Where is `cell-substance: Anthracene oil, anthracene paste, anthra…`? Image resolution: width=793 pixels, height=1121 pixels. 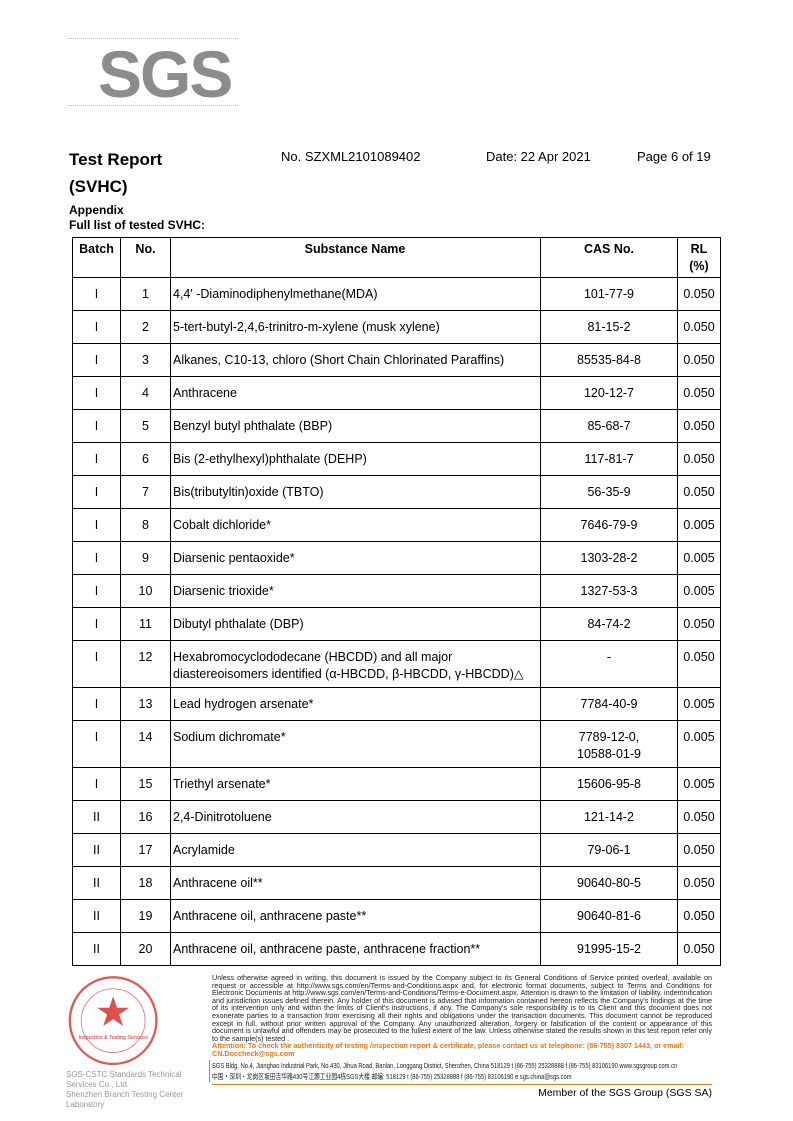 cell-substance: Anthracene oil, anthracene paste, anthra… is located at coordinates (355, 949).